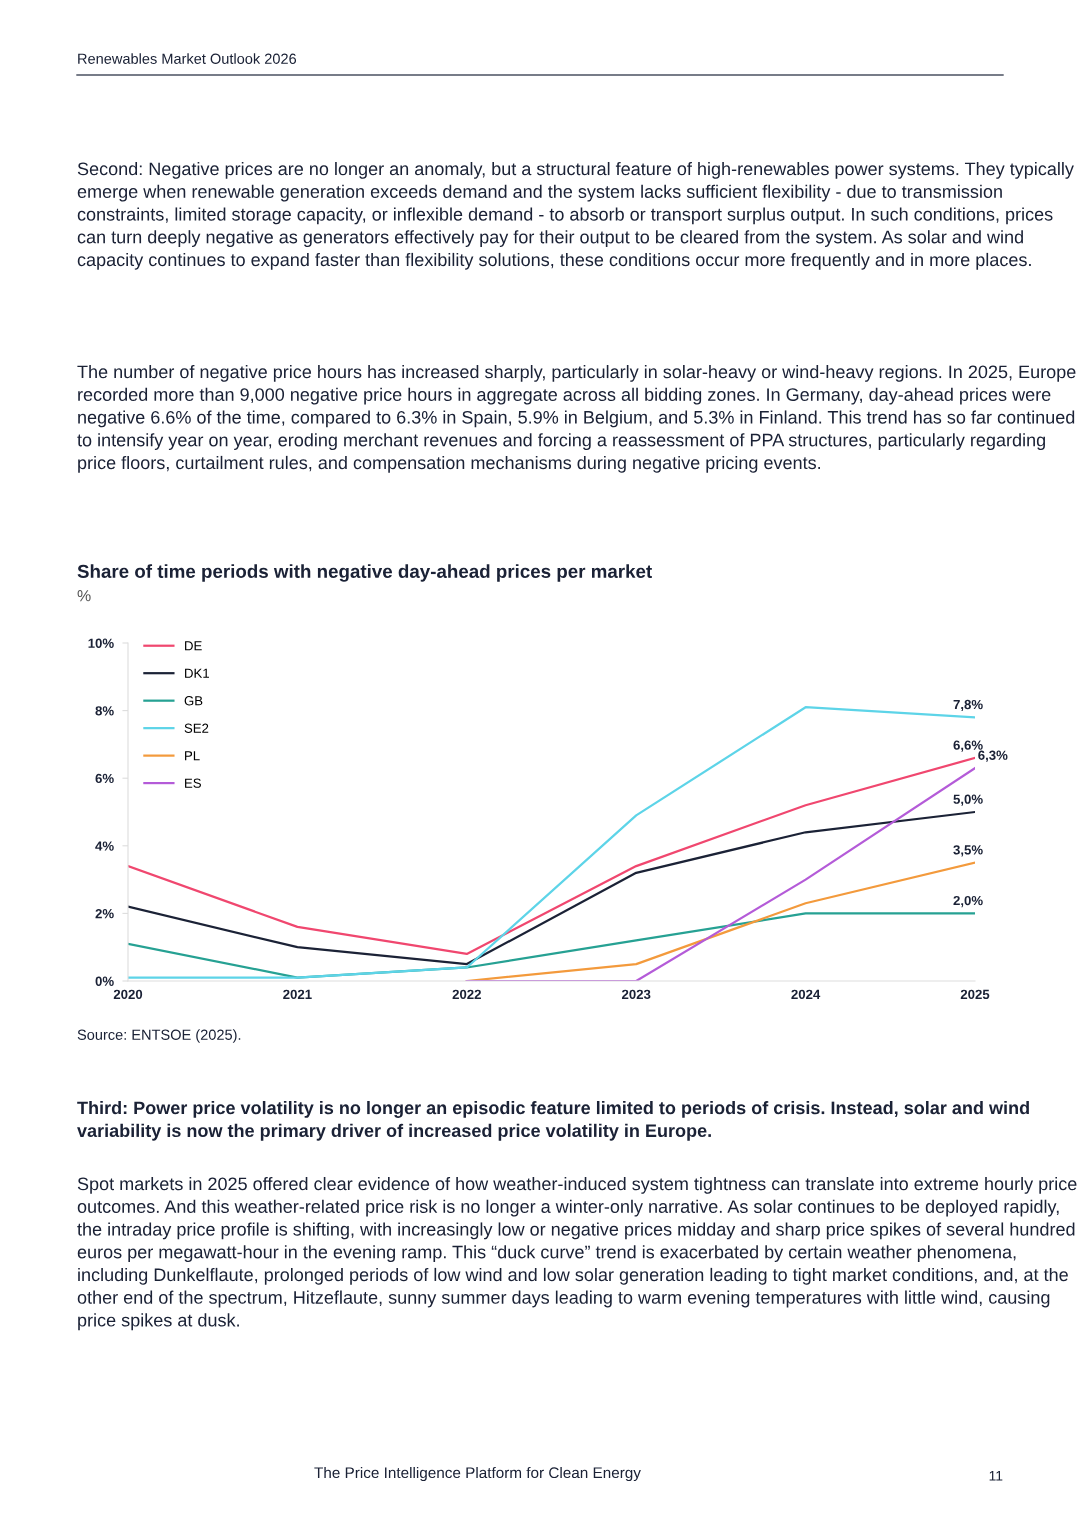 This screenshot has width=1080, height=1527. What do you see at coordinates (84, 596) in the screenshot?
I see `chart-subtitle: %` at bounding box center [84, 596].